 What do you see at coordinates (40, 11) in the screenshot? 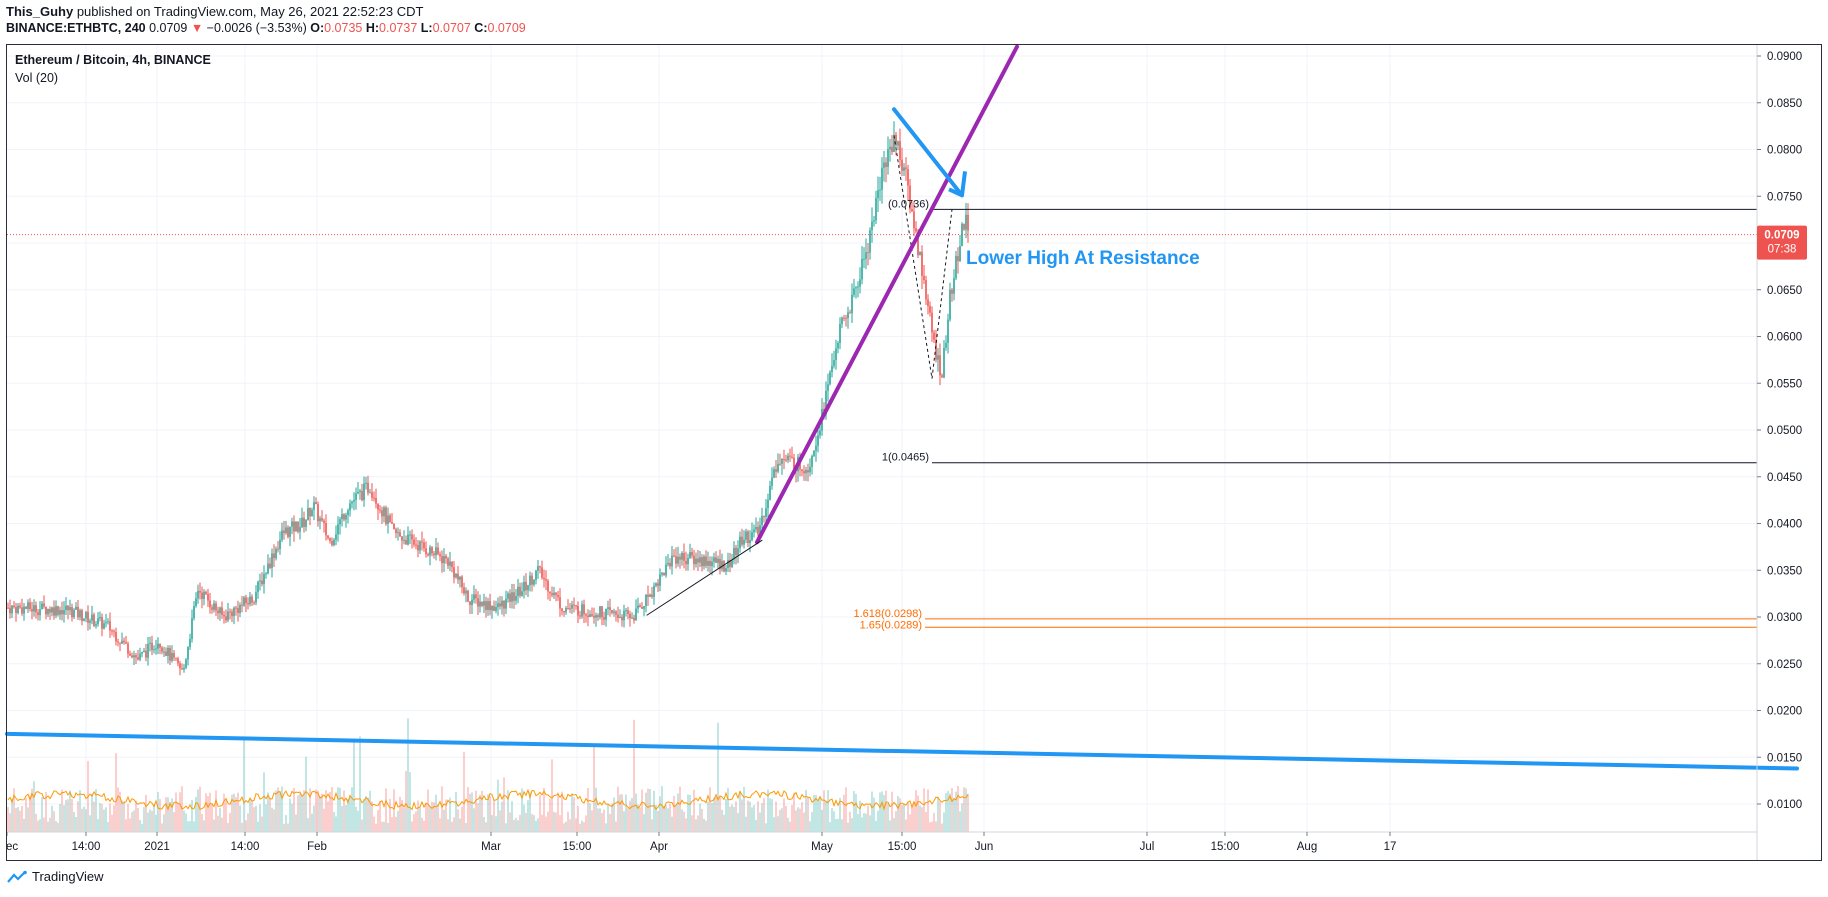
I see `publisher-username: This_Guhy` at bounding box center [40, 11].